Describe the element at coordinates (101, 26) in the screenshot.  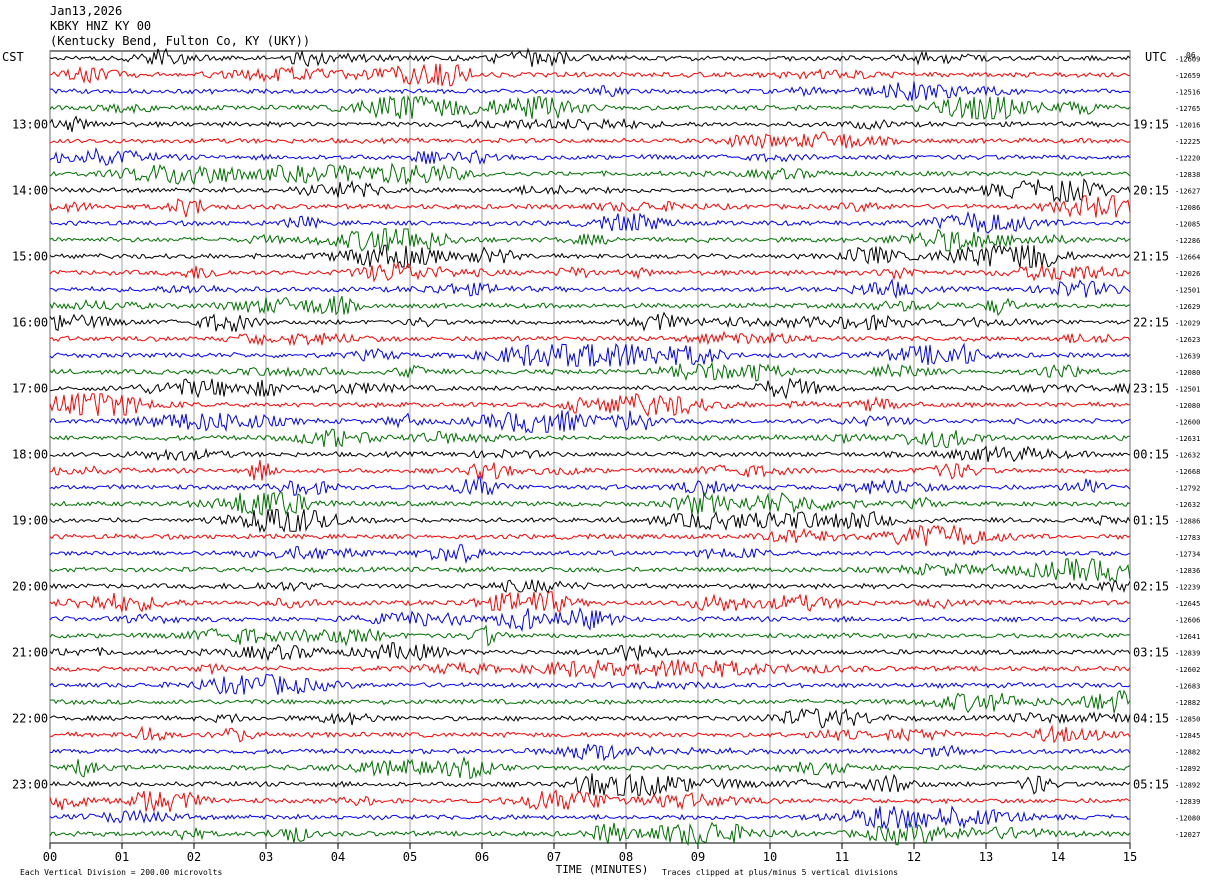
I see `station-label: KBKY HNZ KY 00` at that location.